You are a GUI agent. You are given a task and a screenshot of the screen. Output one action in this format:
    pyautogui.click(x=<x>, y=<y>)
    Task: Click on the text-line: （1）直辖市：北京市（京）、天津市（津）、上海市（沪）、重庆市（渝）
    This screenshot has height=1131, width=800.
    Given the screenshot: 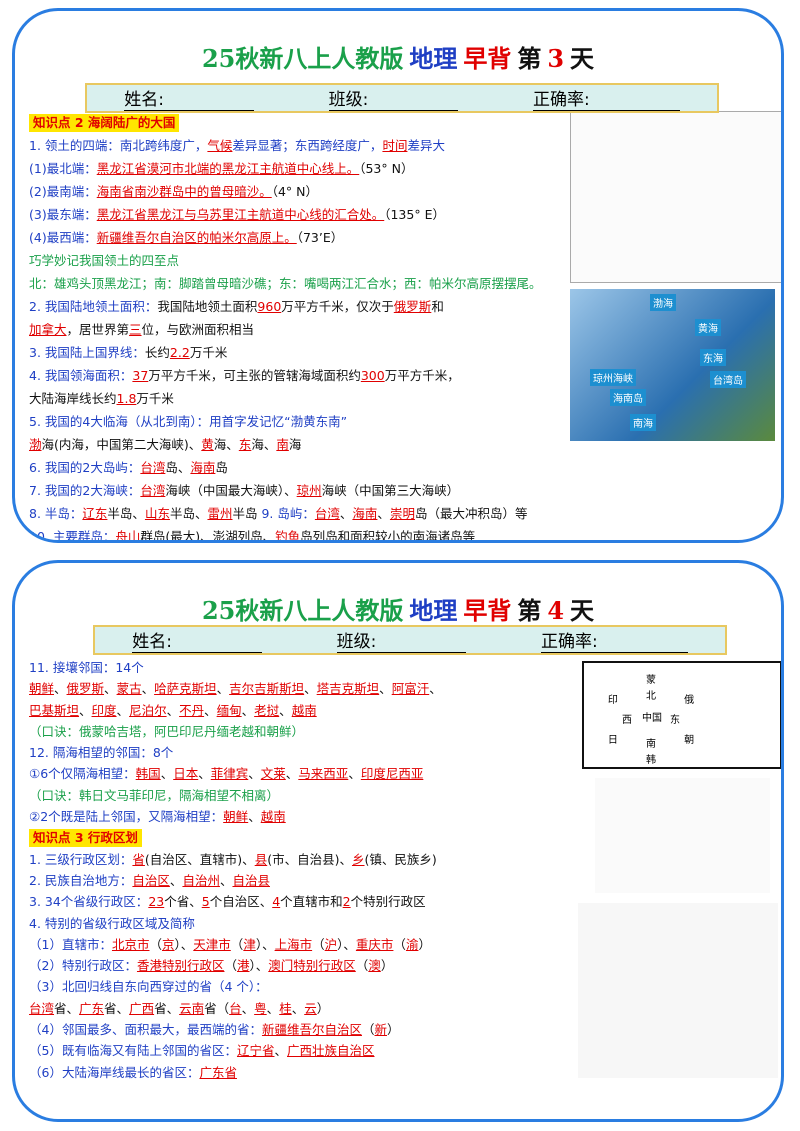 What is the action you would take?
    pyautogui.click(x=404, y=944)
    